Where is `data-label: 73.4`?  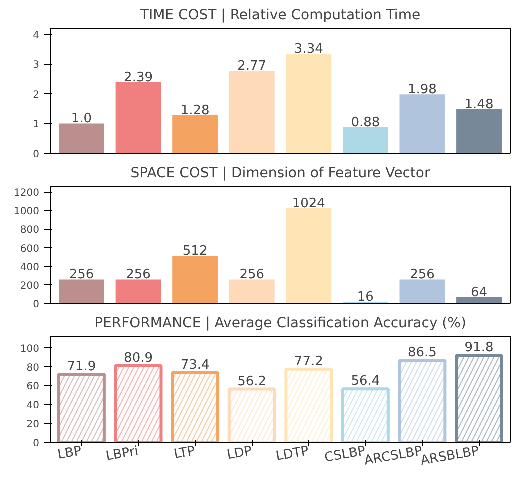
data-label: 73.4 is located at coordinates (195, 366).